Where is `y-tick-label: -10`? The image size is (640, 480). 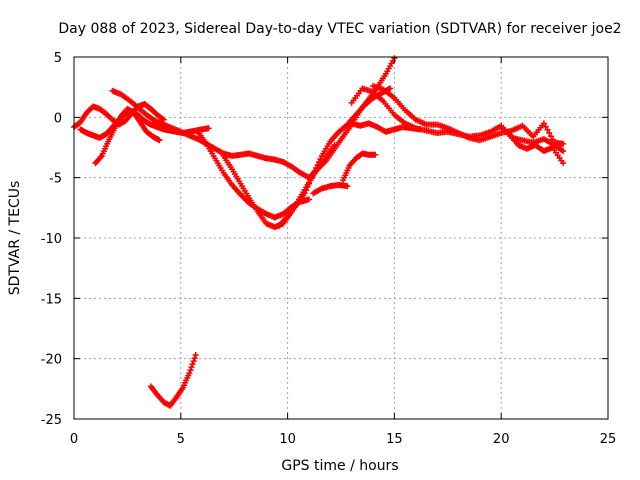 y-tick-label: -10 is located at coordinates (51, 239).